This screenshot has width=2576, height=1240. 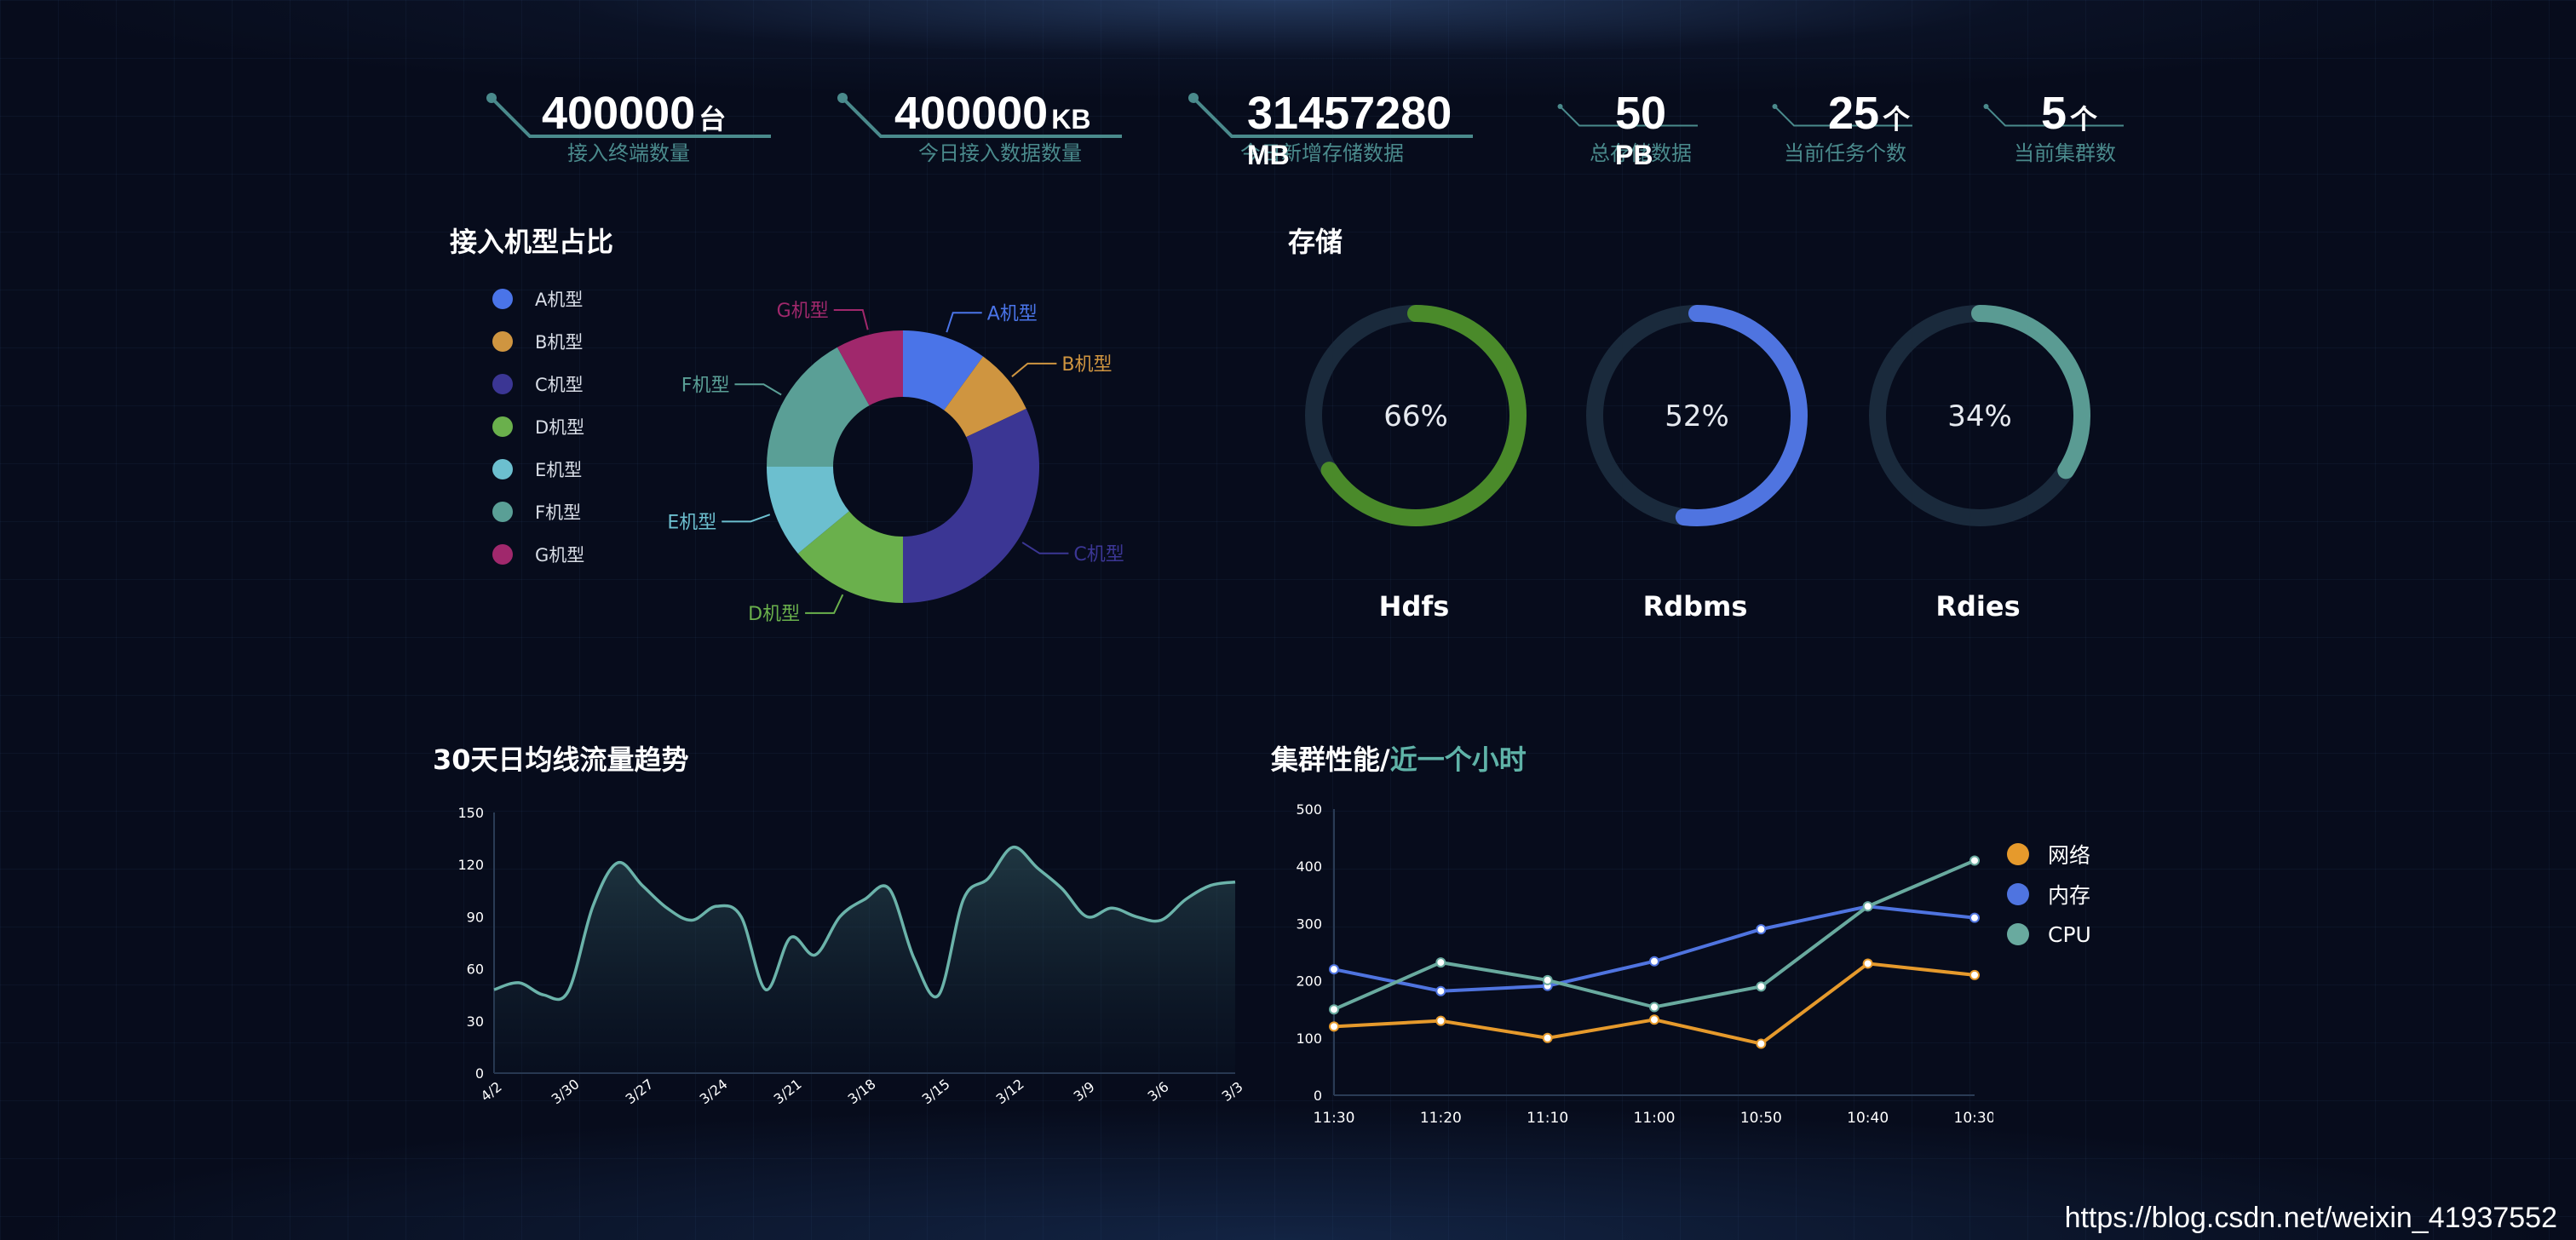 What do you see at coordinates (1761, 1118) in the screenshot?
I see `perf-x-tick: 10:50` at bounding box center [1761, 1118].